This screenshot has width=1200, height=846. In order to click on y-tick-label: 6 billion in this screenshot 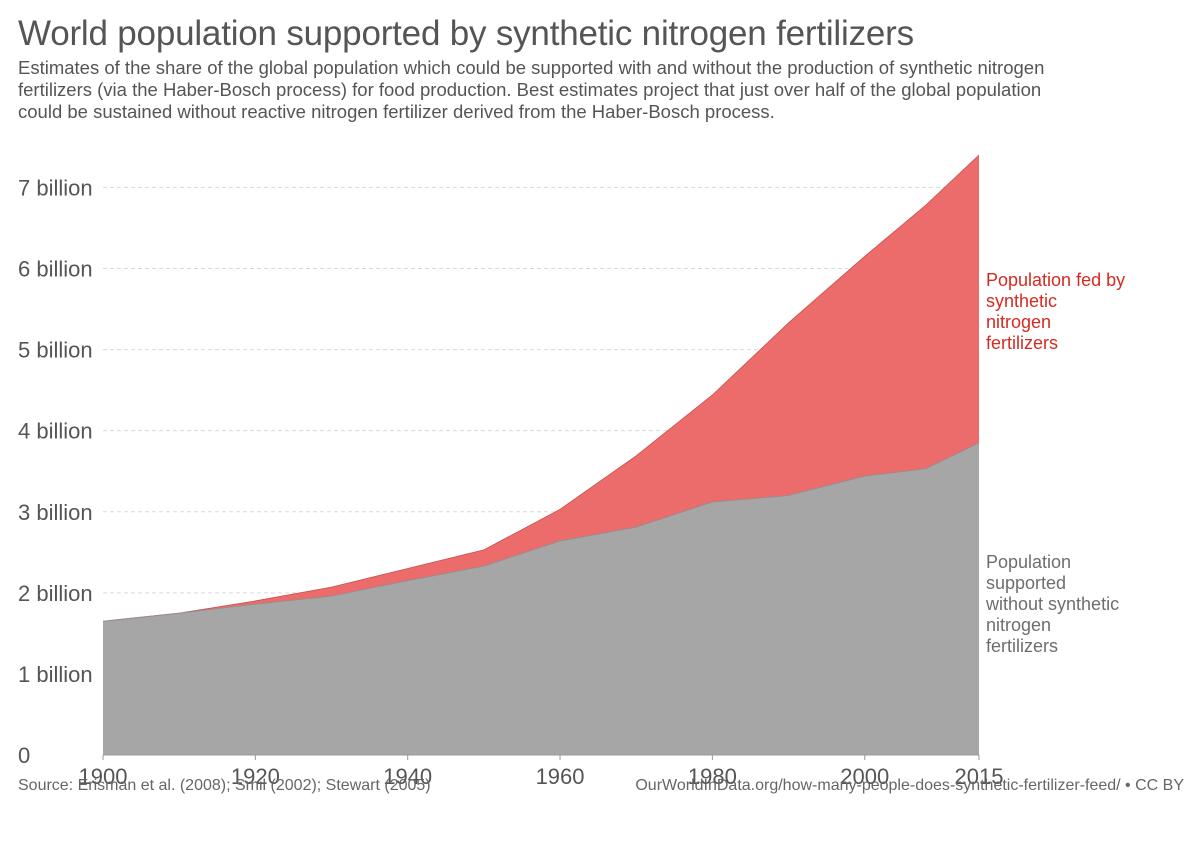, I will do `click(55, 269)`.